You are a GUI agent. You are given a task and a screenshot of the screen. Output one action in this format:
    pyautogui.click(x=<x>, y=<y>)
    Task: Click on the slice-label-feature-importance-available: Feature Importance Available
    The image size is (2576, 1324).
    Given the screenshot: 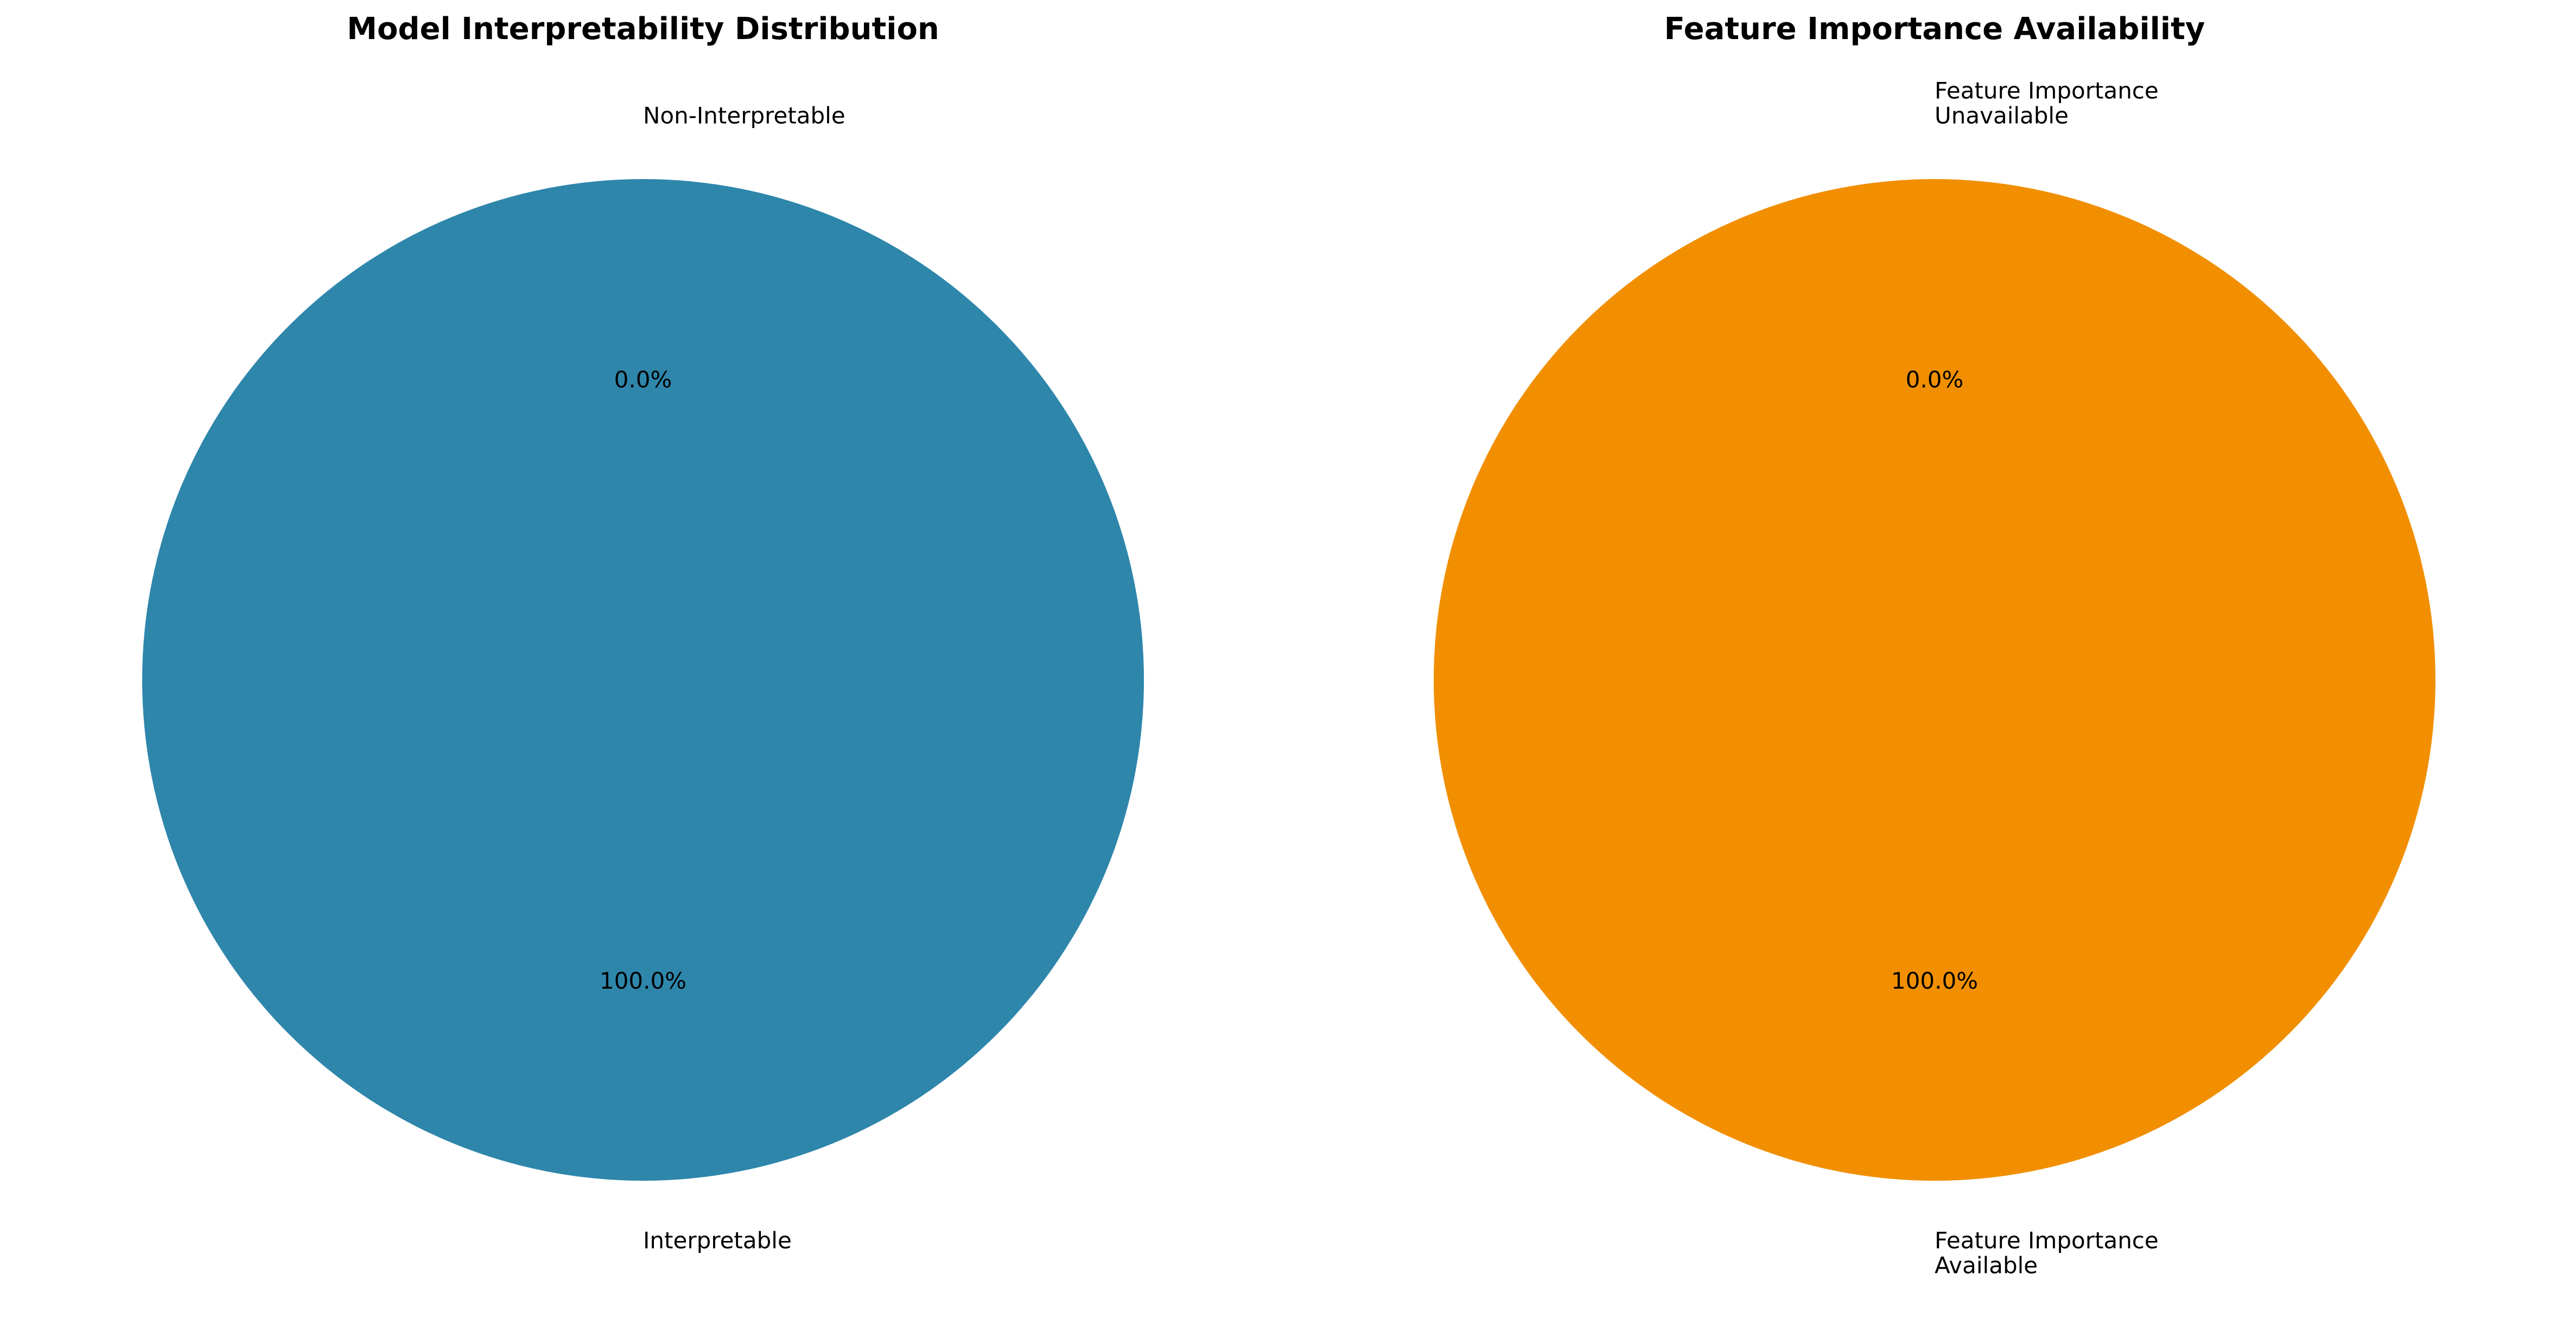 What is the action you would take?
    pyautogui.click(x=2047, y=1252)
    